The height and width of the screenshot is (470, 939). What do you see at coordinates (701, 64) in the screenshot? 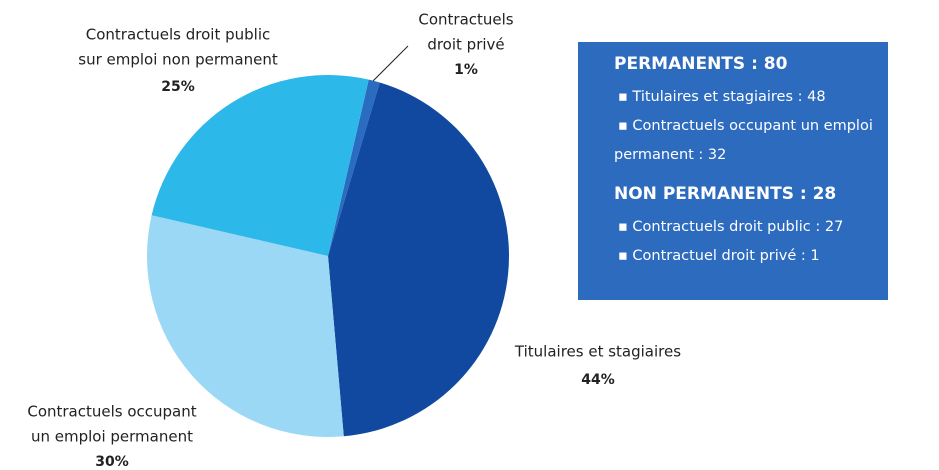
I see `info-heading: PERMANENTS : 80` at bounding box center [701, 64].